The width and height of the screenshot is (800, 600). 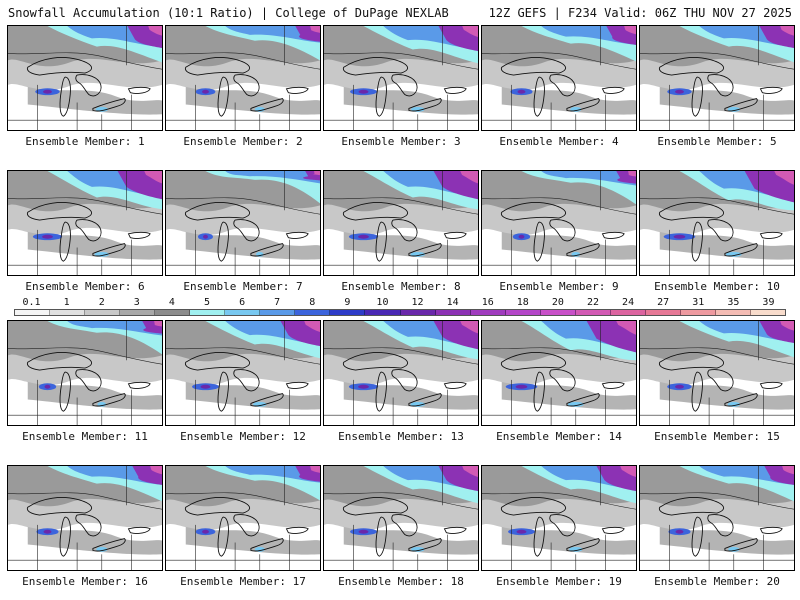 I want to click on legend-label: 2, so click(x=101, y=302).